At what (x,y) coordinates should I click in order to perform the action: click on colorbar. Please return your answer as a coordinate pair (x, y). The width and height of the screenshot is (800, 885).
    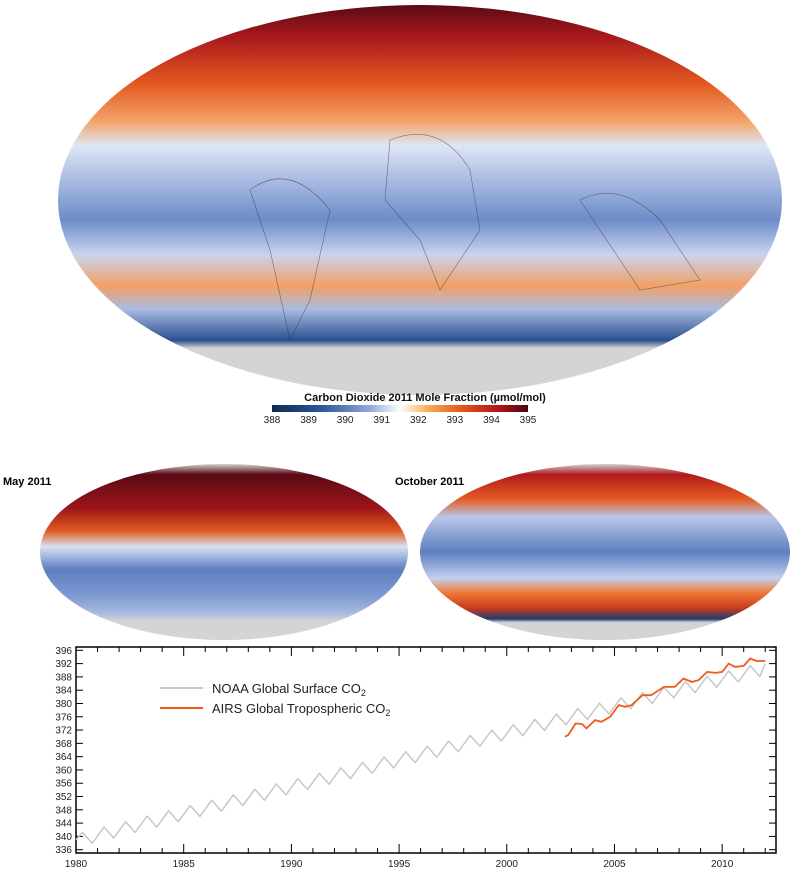
    Looking at the image, I should click on (400, 408).